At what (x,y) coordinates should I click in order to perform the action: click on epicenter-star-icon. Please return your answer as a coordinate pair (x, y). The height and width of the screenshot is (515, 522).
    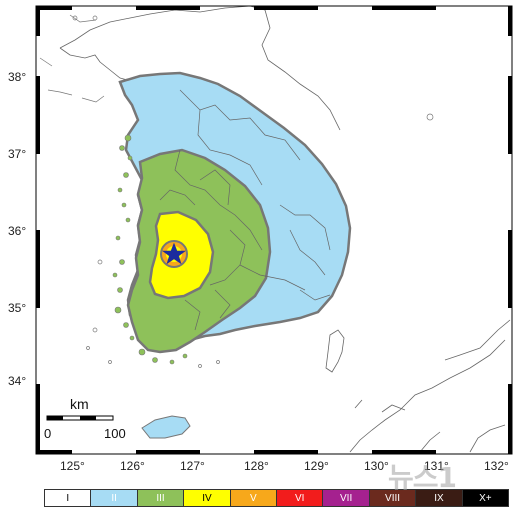
    Looking at the image, I should click on (174, 253).